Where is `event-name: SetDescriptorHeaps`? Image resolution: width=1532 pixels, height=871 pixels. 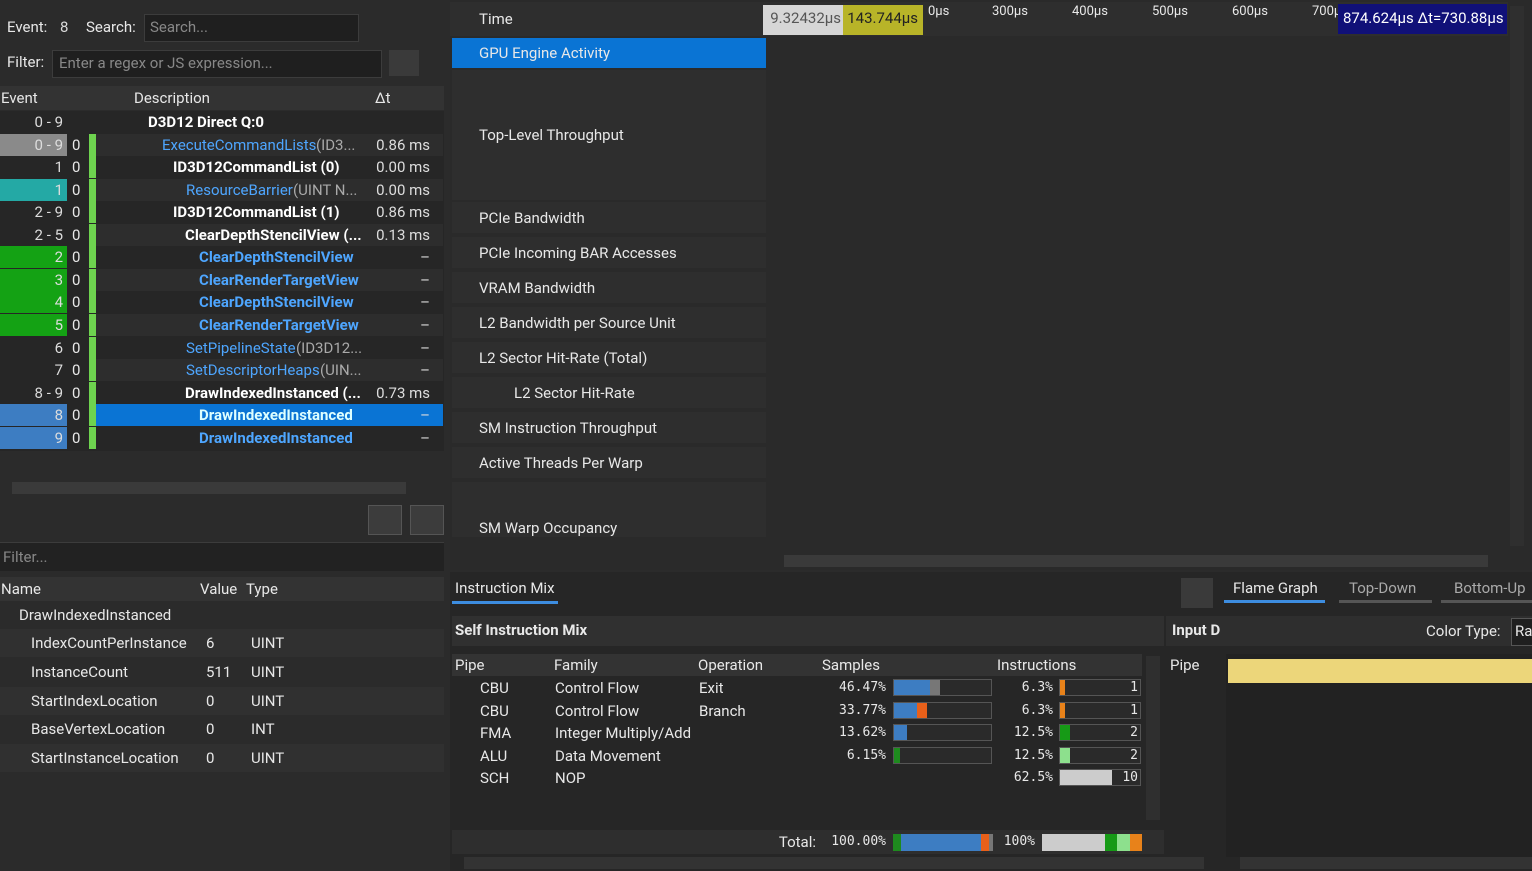 event-name: SetDescriptorHeaps is located at coordinates (253, 370).